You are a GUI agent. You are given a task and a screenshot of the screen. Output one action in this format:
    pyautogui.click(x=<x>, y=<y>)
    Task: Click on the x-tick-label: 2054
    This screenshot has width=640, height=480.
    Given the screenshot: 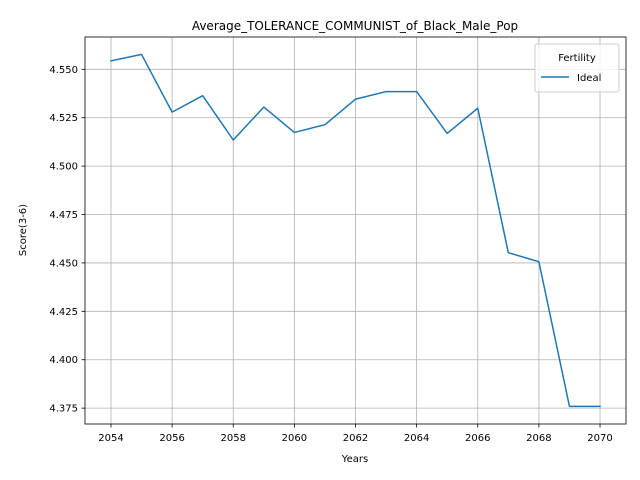 What is the action you would take?
    pyautogui.click(x=110, y=438)
    